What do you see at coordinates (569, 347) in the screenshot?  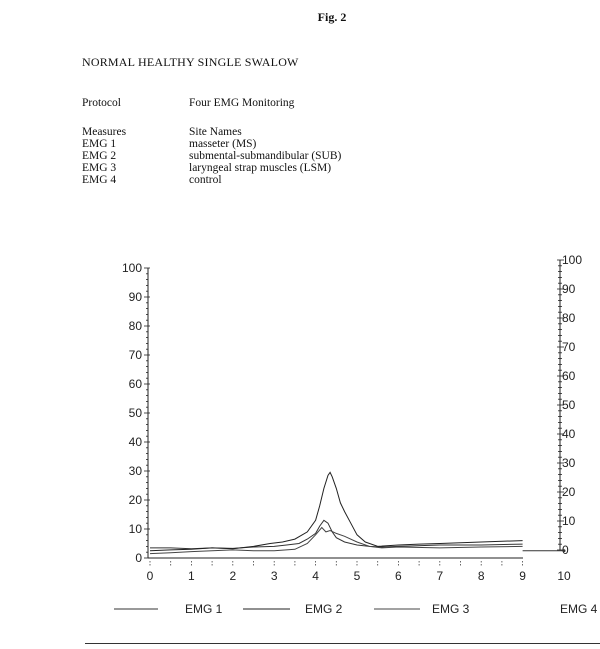 I see `y-tick-label-right: 70` at bounding box center [569, 347].